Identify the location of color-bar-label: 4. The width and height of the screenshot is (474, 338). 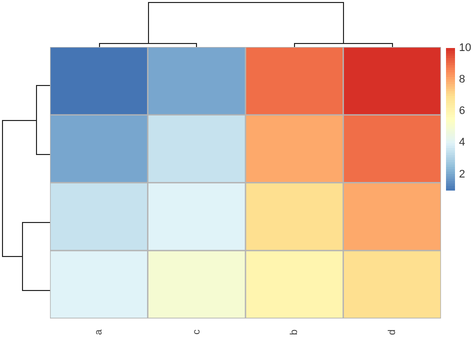
(462, 142).